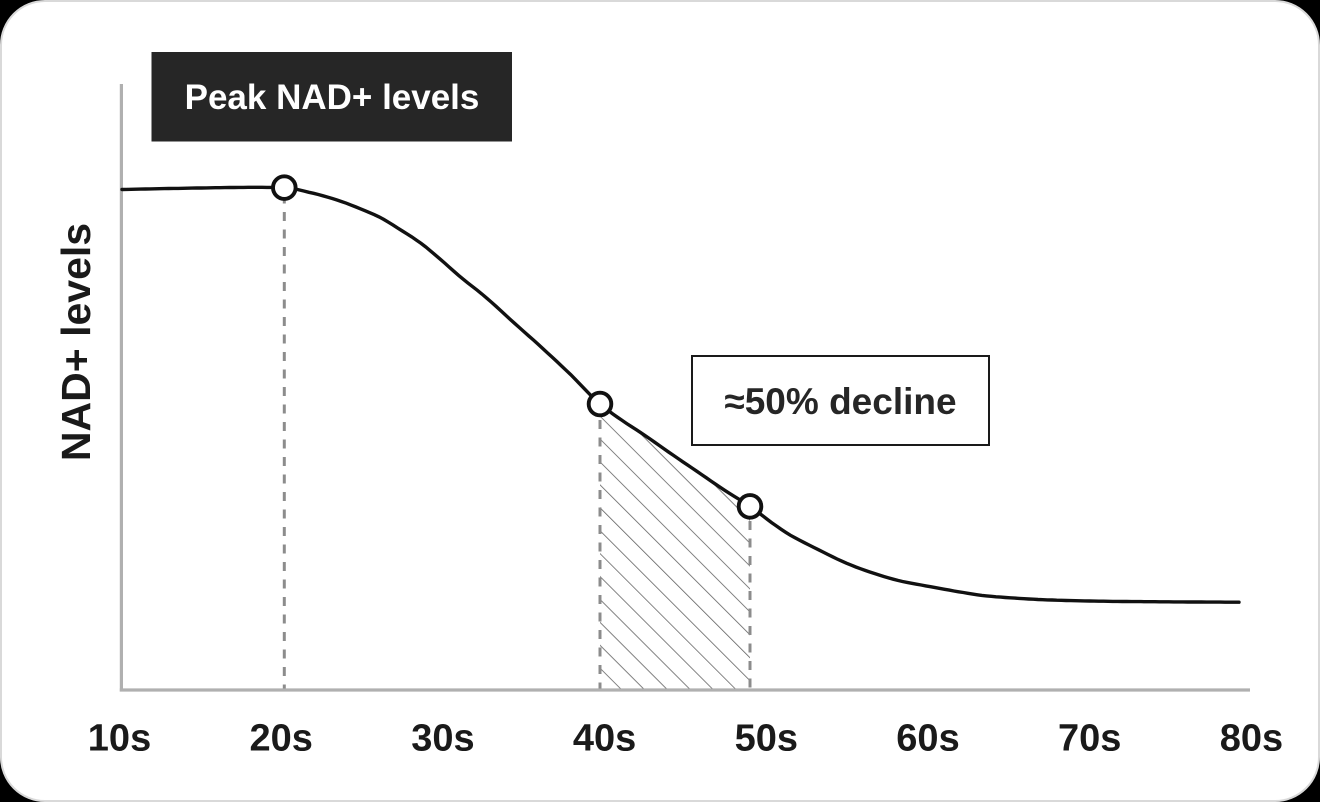 The width and height of the screenshot is (1320, 802). I want to click on svg-text: 50s, so click(766, 739).